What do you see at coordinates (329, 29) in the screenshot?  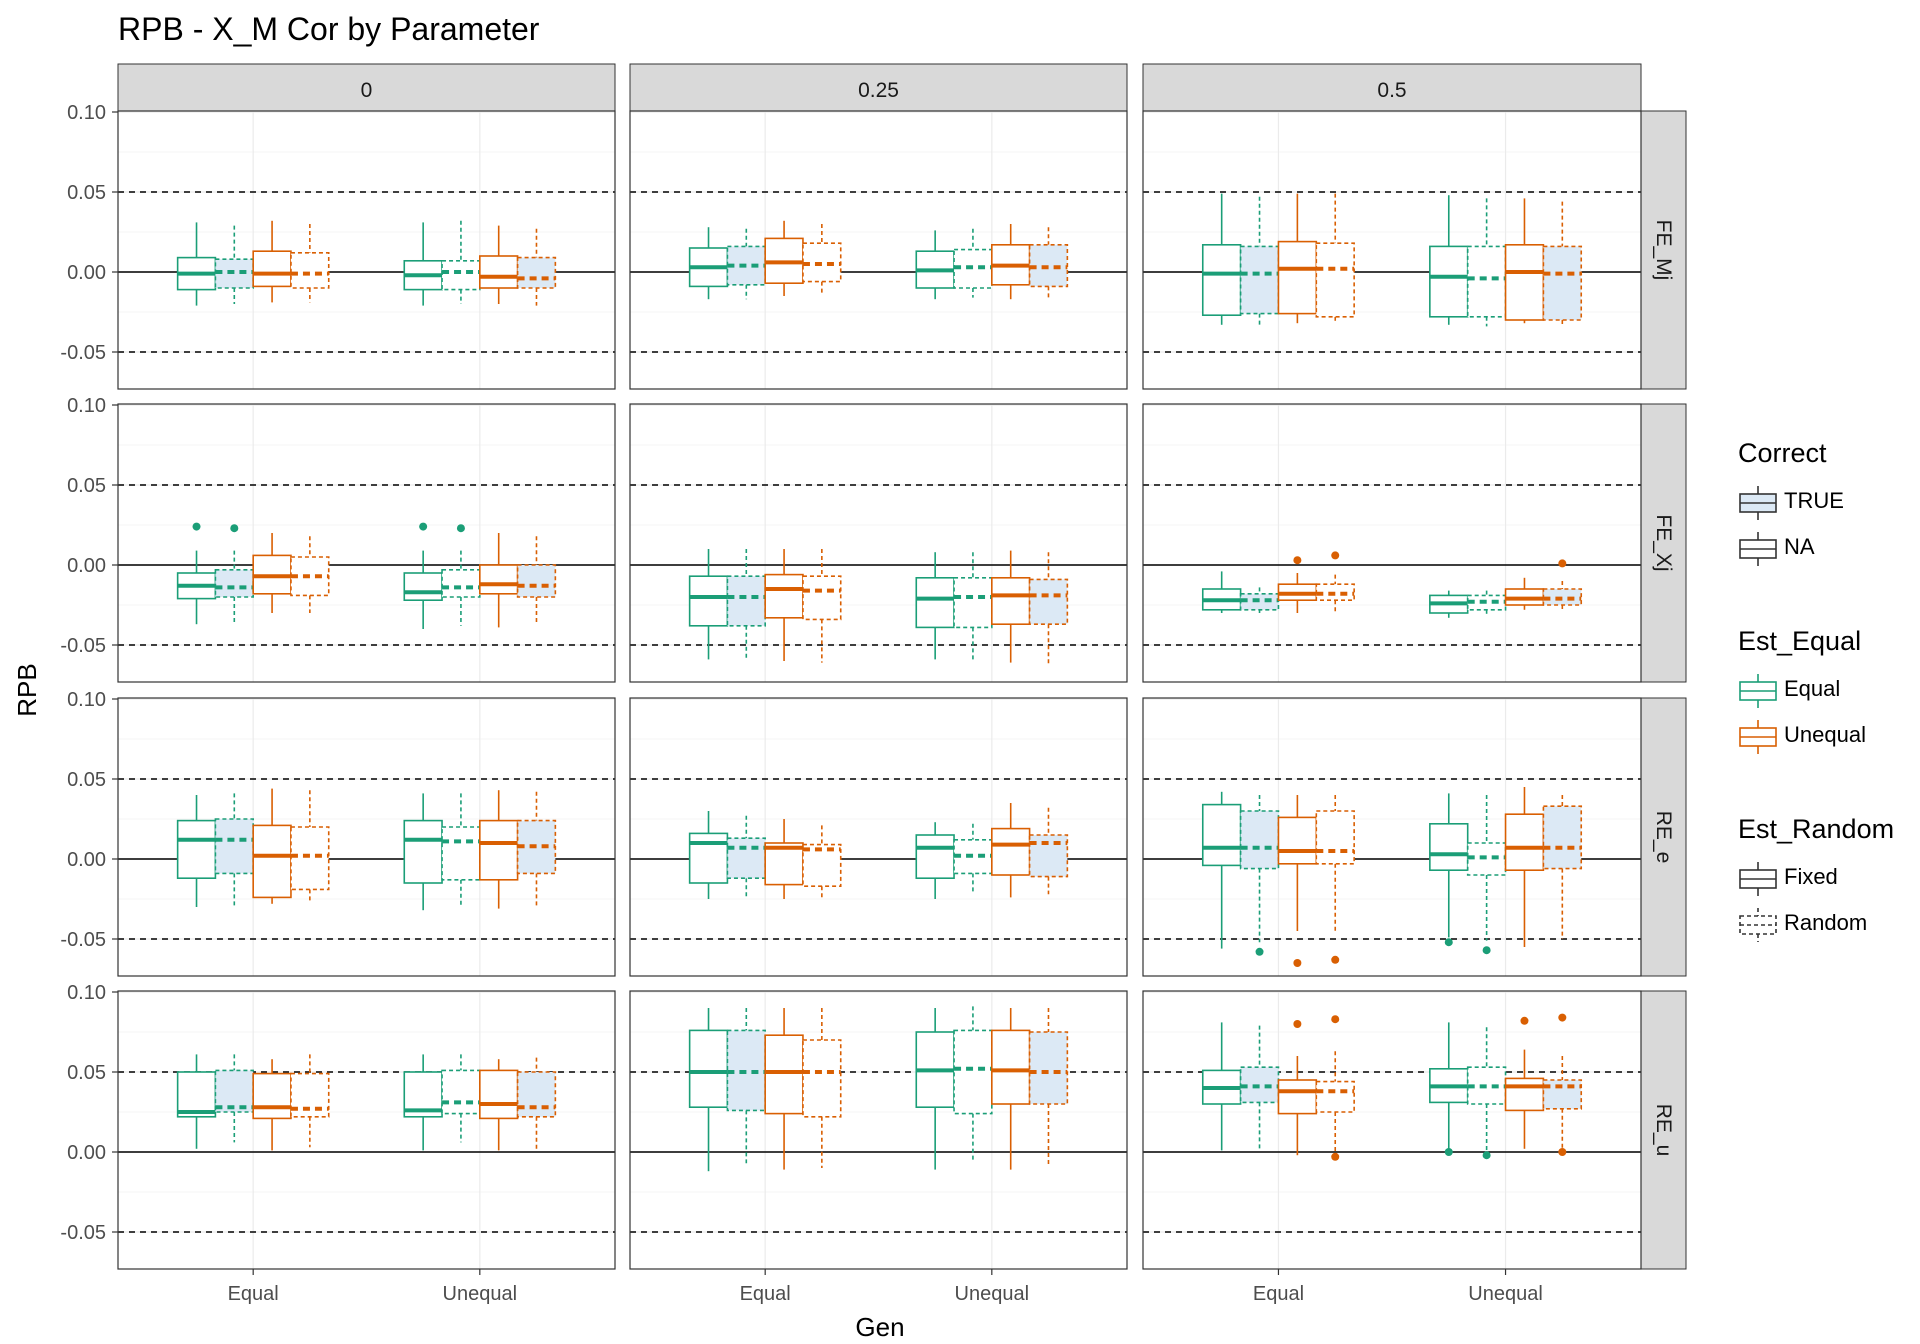 I see `chart-title: RPB - X_M Cor by Parameter` at bounding box center [329, 29].